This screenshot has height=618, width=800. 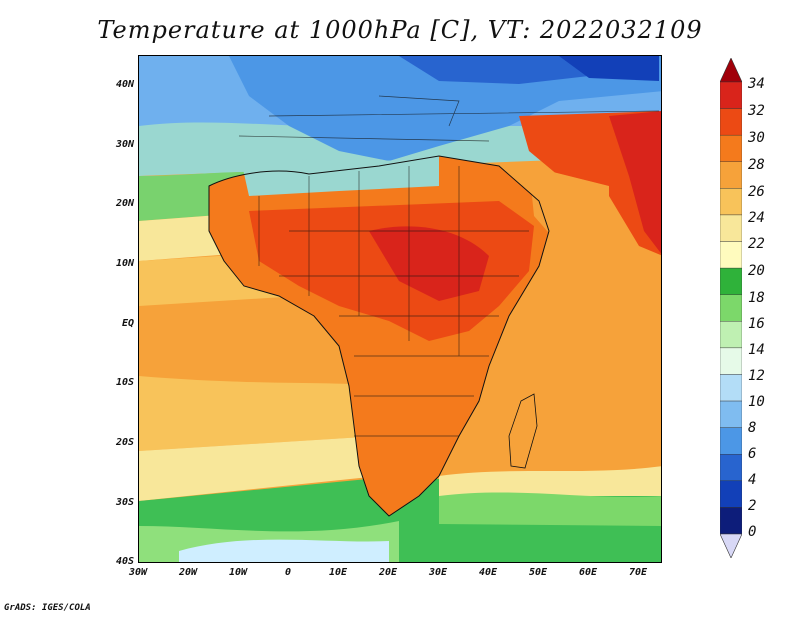 What do you see at coordinates (259, 413) in the screenshot?
I see `south-atlantic-band` at bounding box center [259, 413].